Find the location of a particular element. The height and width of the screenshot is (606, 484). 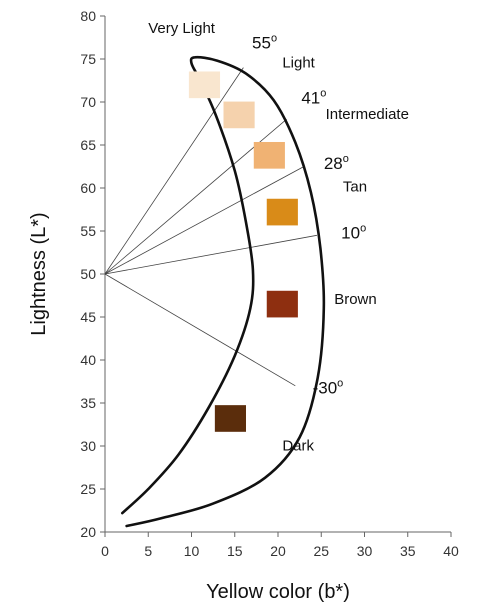

angle-label: 41o is located at coordinates (313, 98).